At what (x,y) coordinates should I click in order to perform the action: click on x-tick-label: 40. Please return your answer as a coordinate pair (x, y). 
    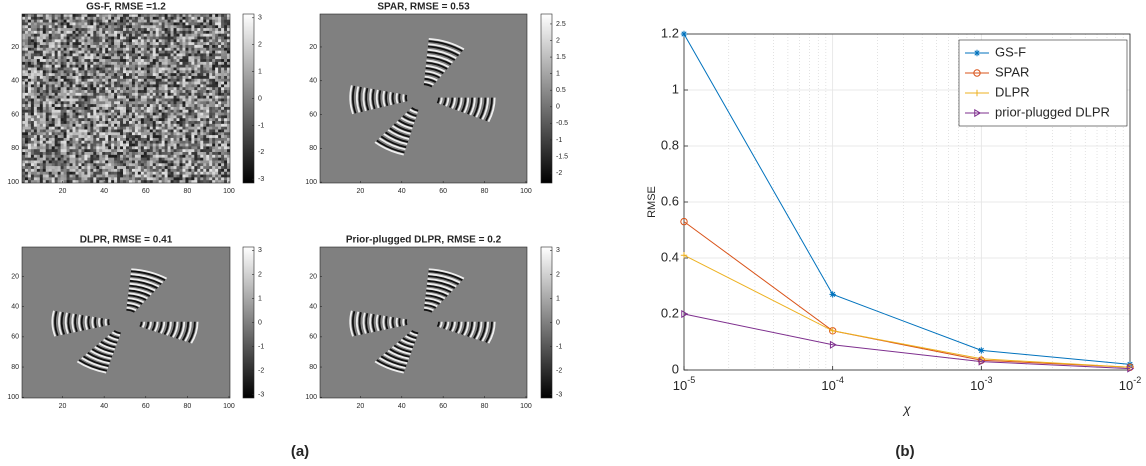
    Looking at the image, I should click on (104, 191).